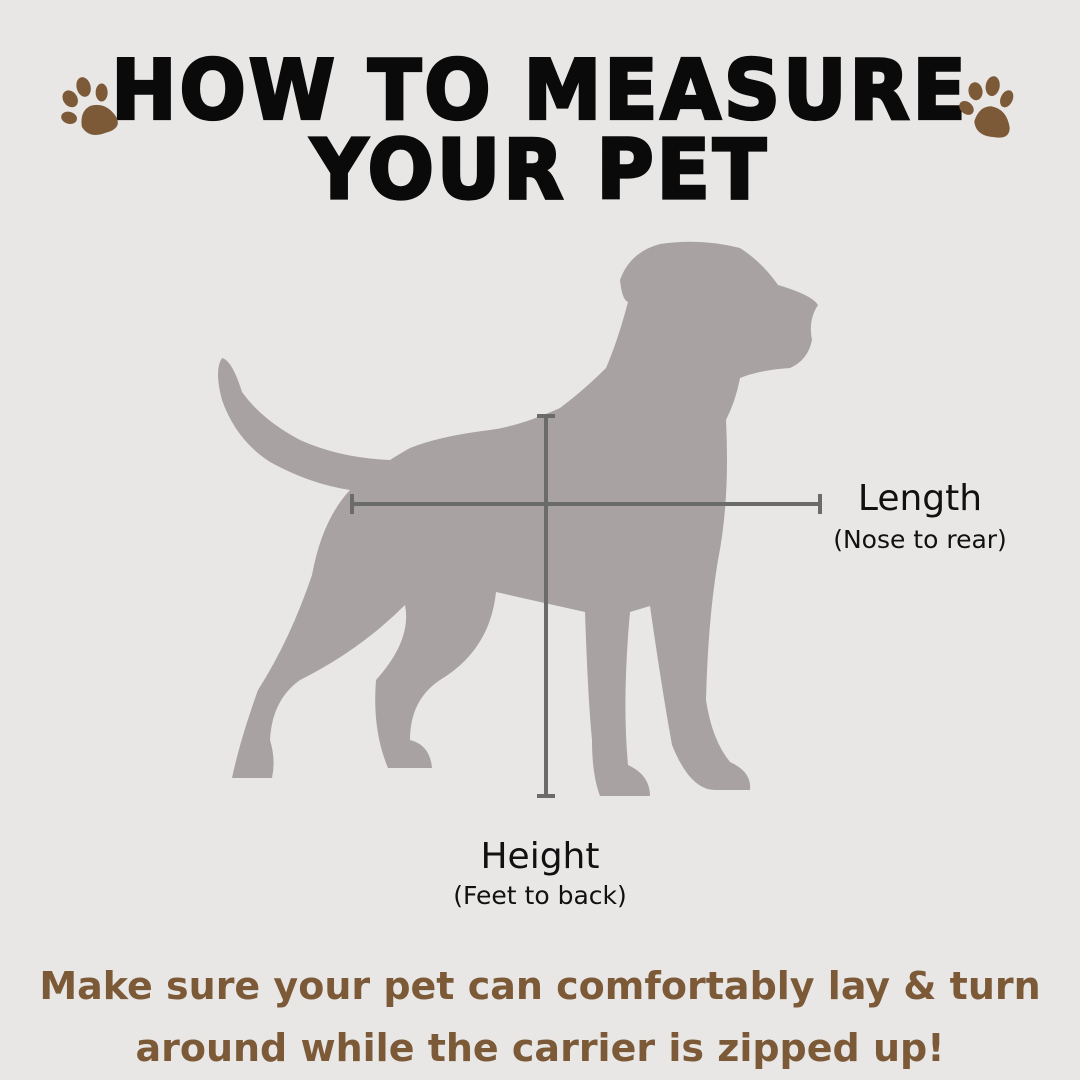 The width and height of the screenshot is (1080, 1080). Describe the element at coordinates (539, 171) in the screenshot. I see `title-line-2: YOUR PET` at that location.